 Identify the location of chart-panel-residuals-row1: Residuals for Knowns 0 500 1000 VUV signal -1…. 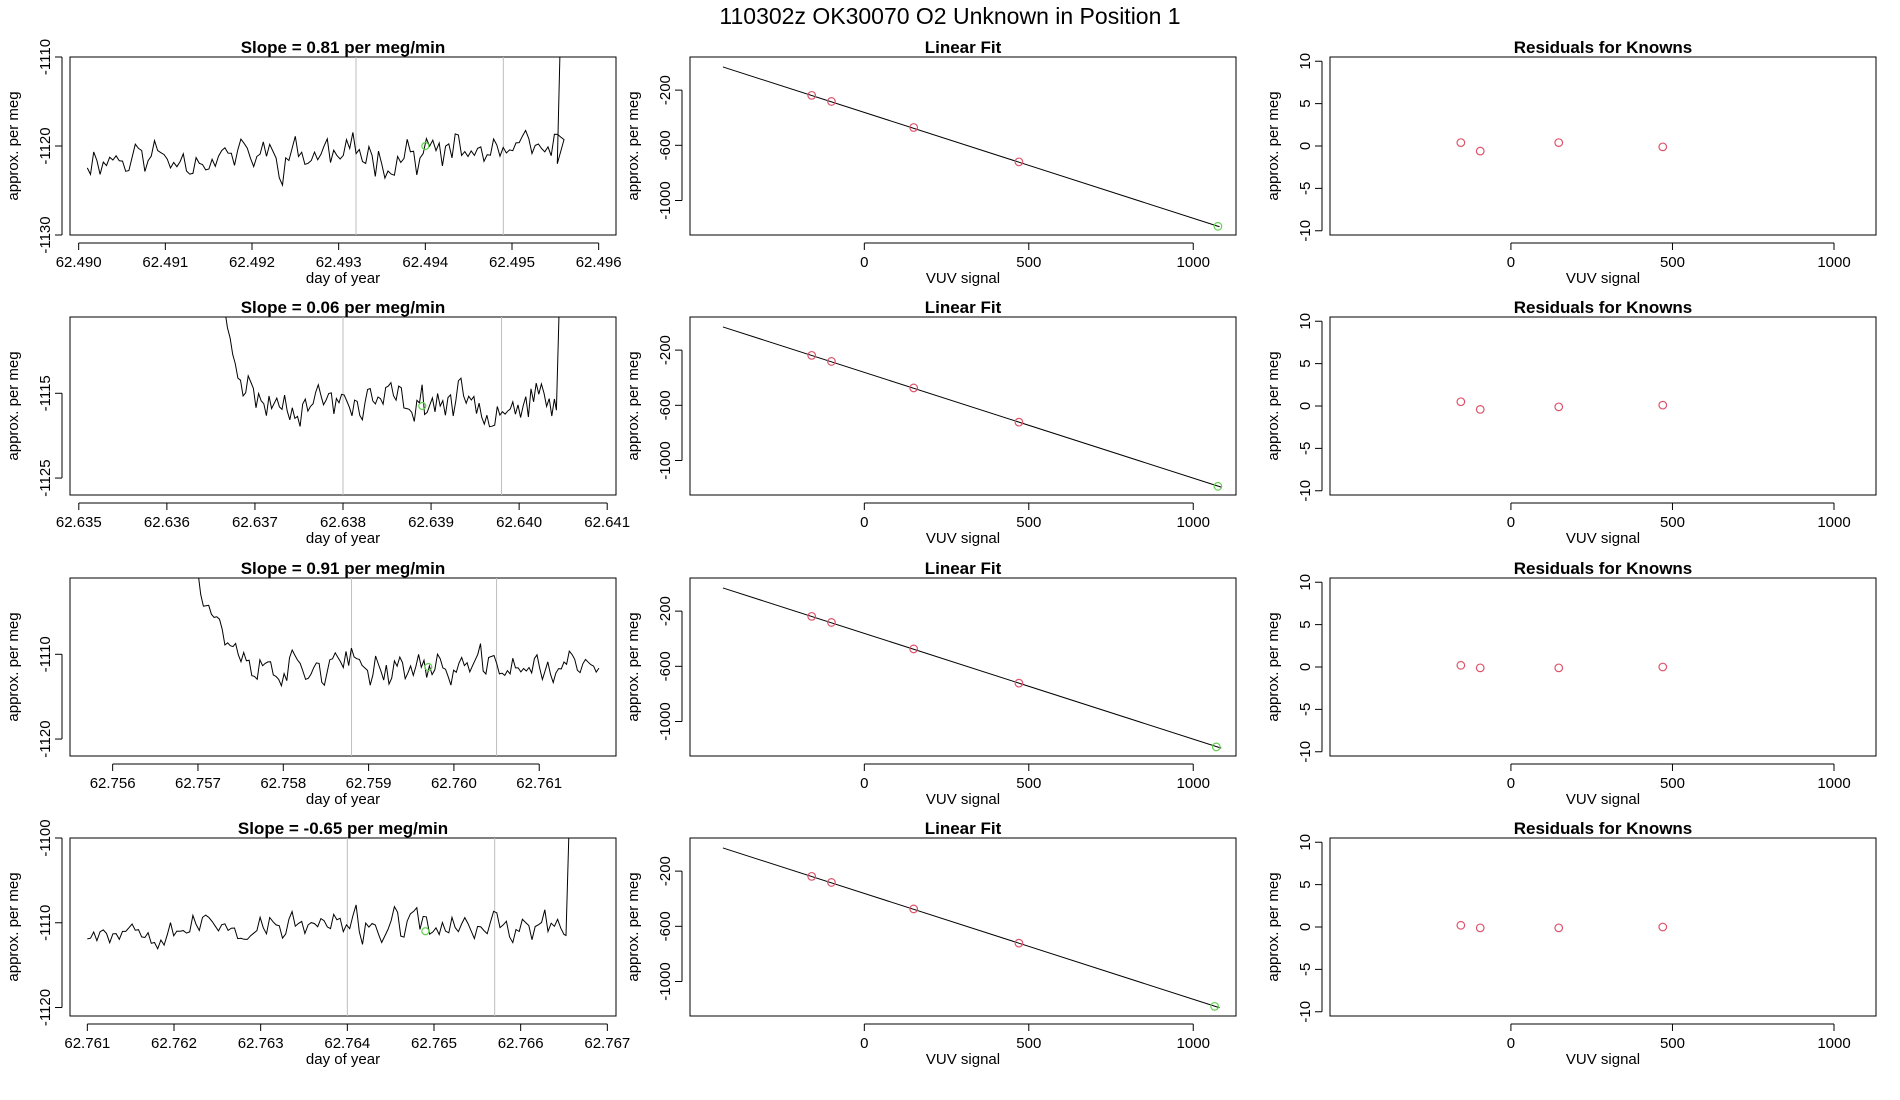
(1571, 162).